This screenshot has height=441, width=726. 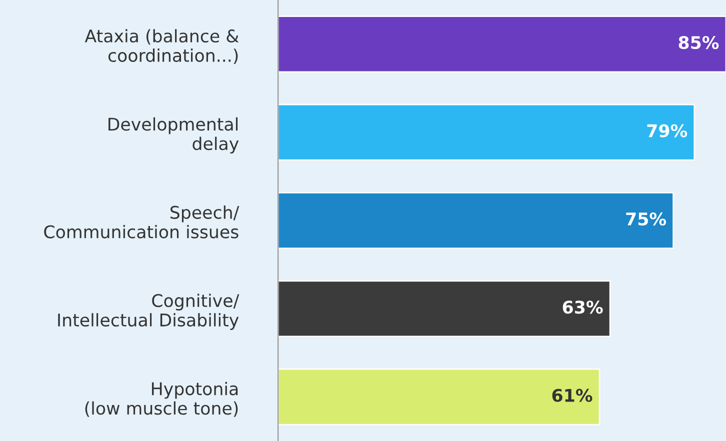 I want to click on y-tick-label: Cognitive/ Intellectual Disability, so click(x=149, y=312).